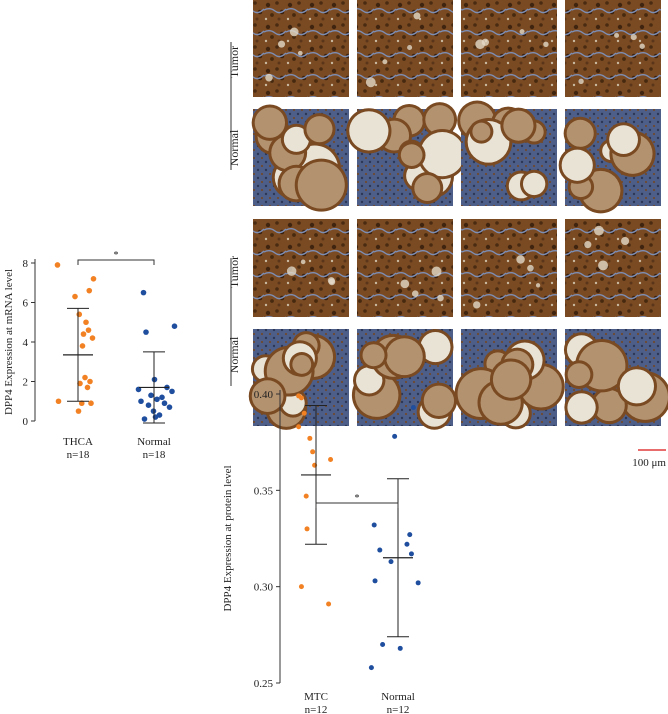  I want to click on x-category-label: Normal, so click(154, 442).